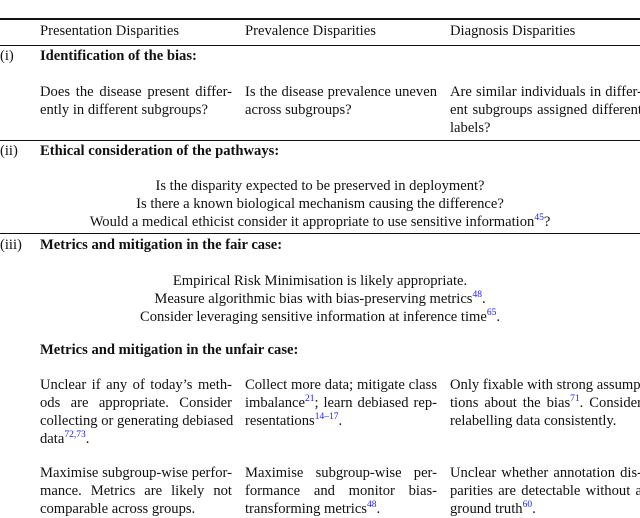 This screenshot has width=640, height=518. Describe the element at coordinates (309, 399) in the screenshot. I see `citation-link: 21` at that location.